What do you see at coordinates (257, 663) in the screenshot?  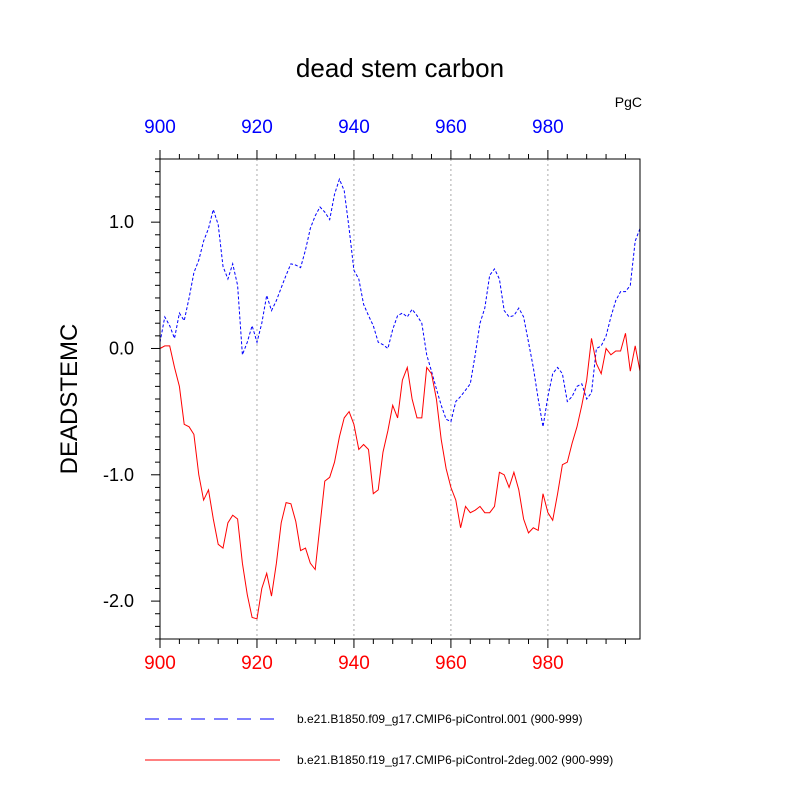 I see `x-tick-label-bottom-920: 920` at bounding box center [257, 663].